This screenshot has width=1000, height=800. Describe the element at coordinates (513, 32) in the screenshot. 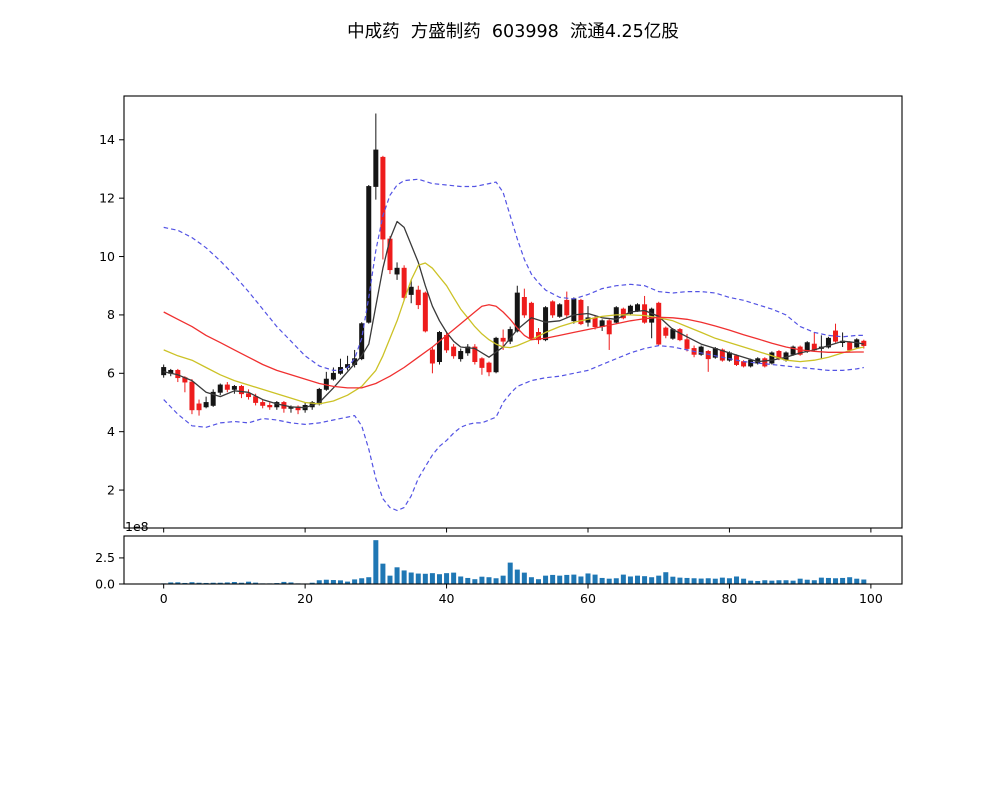

I see `chart-title: 中成药 方盛制药 603998 流通4.25亿股` at that location.